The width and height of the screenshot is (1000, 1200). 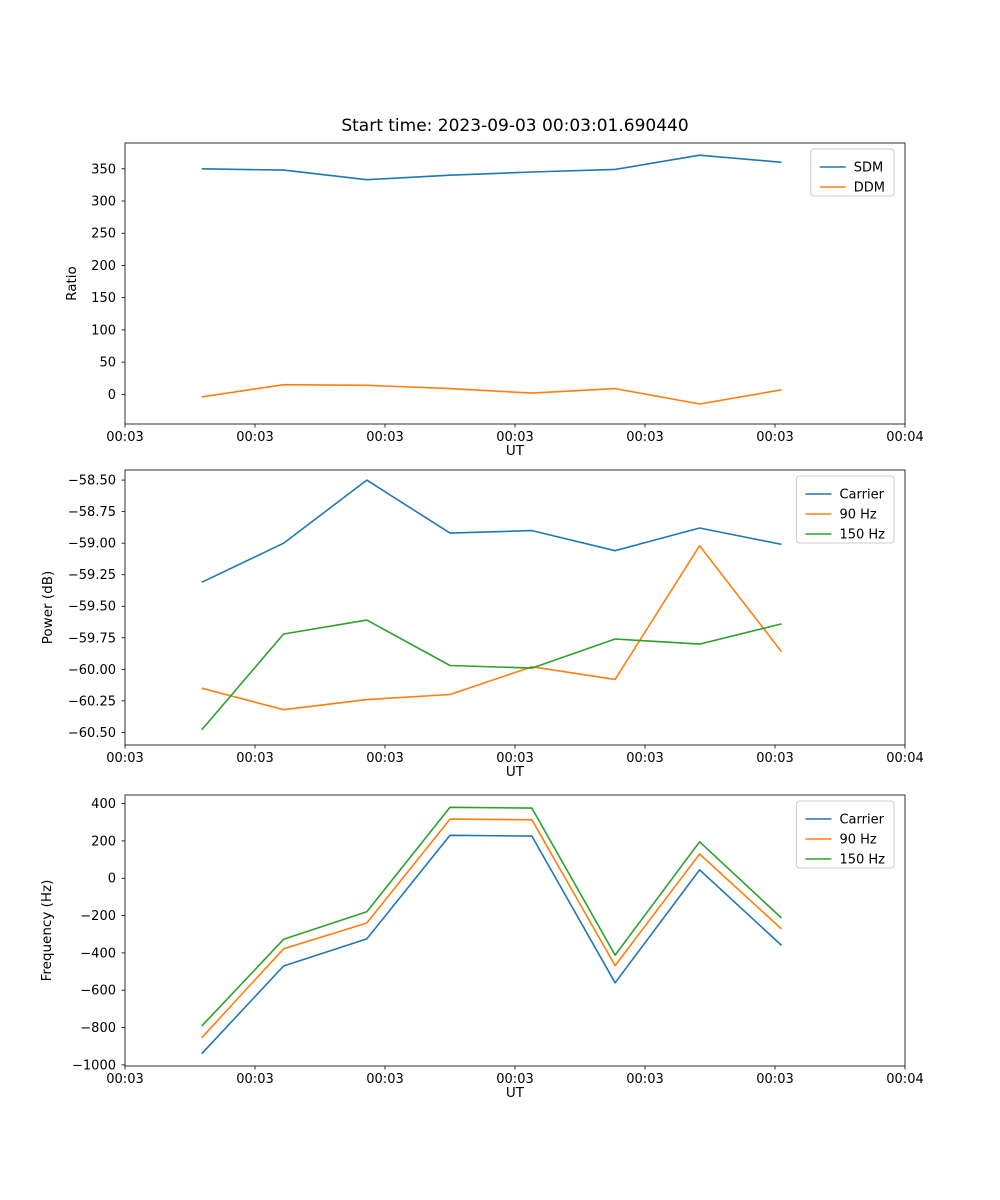 What do you see at coordinates (515, 451) in the screenshot?
I see `x-axis-label-ut-1: UT` at bounding box center [515, 451].